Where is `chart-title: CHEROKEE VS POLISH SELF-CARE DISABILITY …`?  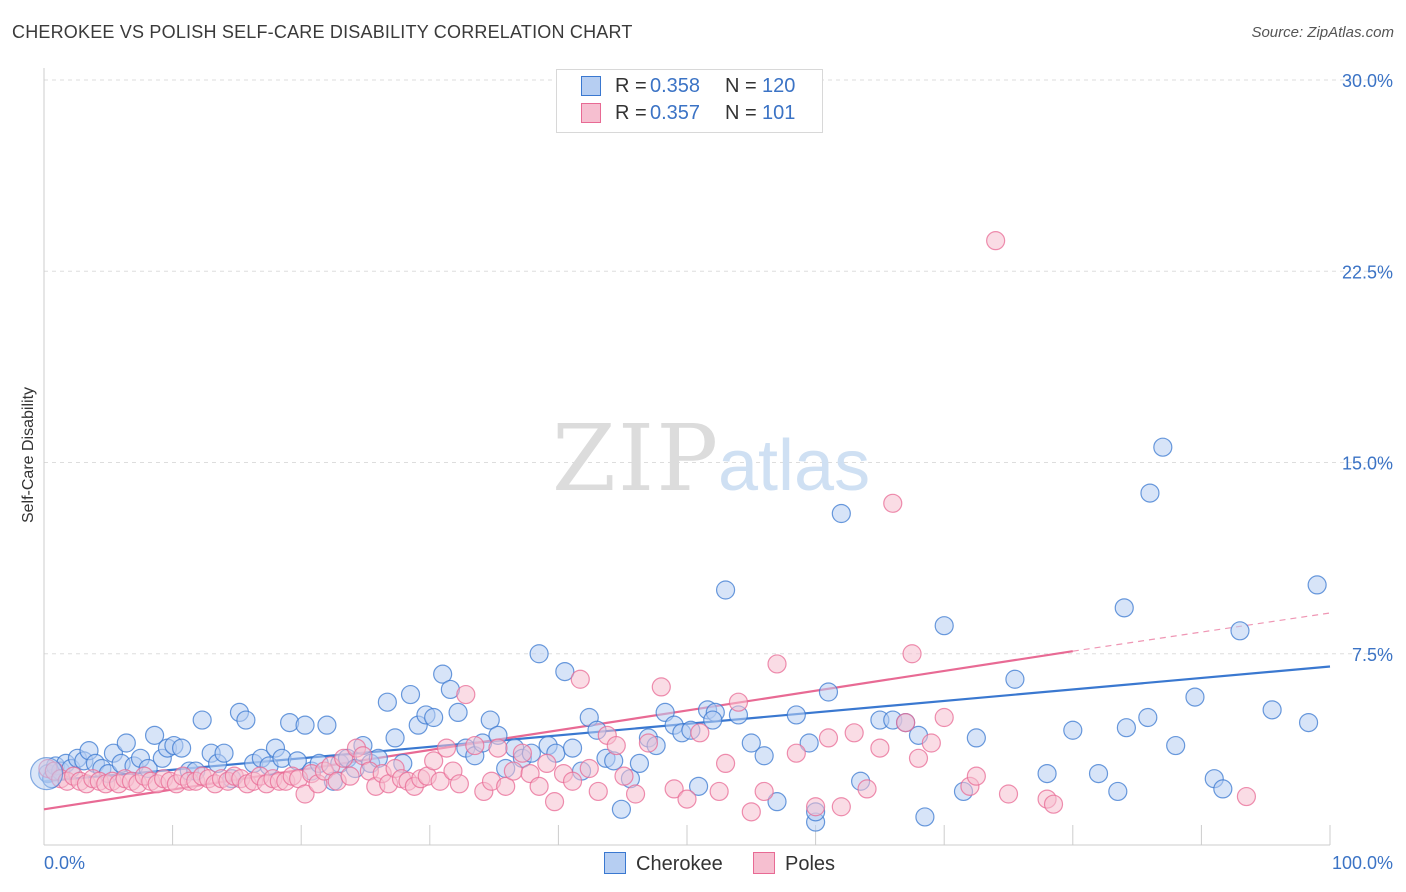 chart-title: CHEROKEE VS POLISH SELF-CARE DISABILITY … is located at coordinates (322, 32).